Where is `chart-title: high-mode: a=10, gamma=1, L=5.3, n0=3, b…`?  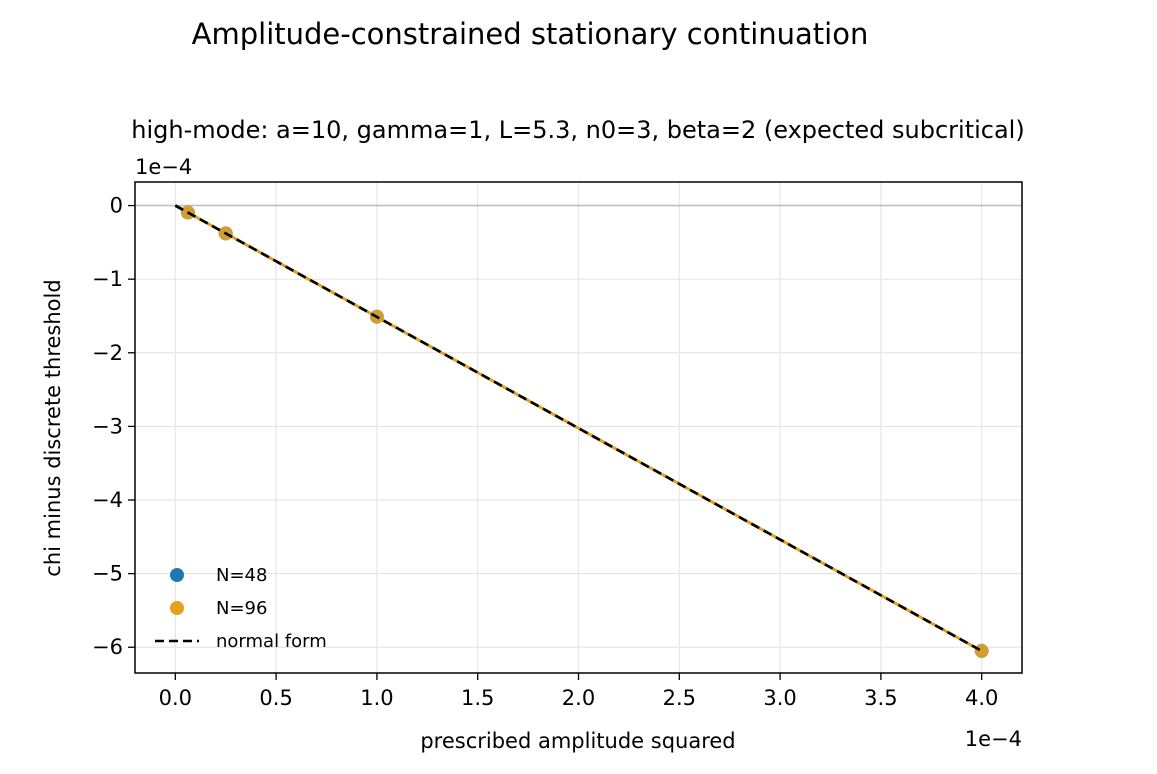 chart-title: high-mode: a=10, gamma=1, L=5.3, n0=3, b… is located at coordinates (577, 130).